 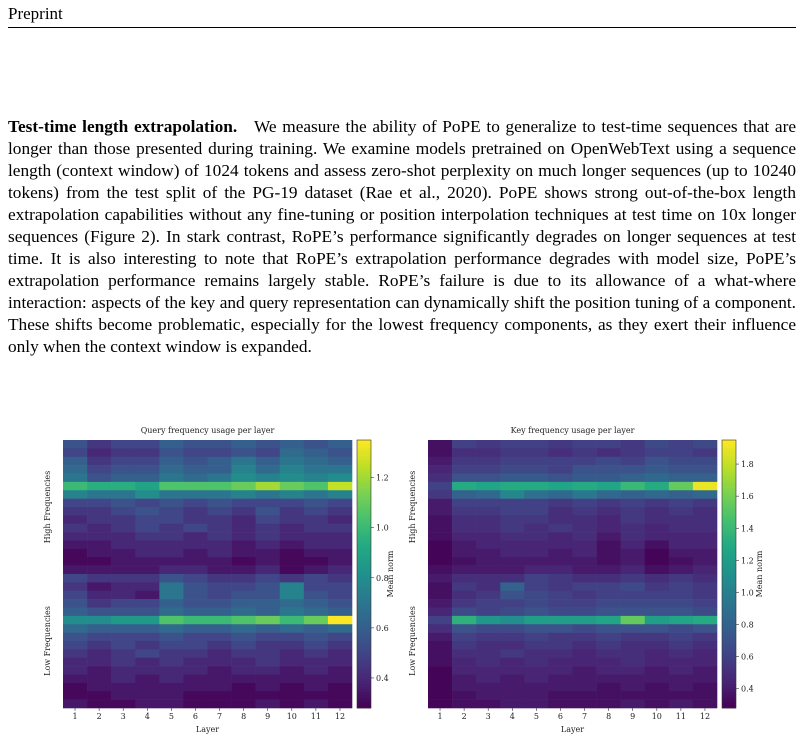 I want to click on paragraph-lead: Test-time length extrapolation., so click(x=123, y=126).